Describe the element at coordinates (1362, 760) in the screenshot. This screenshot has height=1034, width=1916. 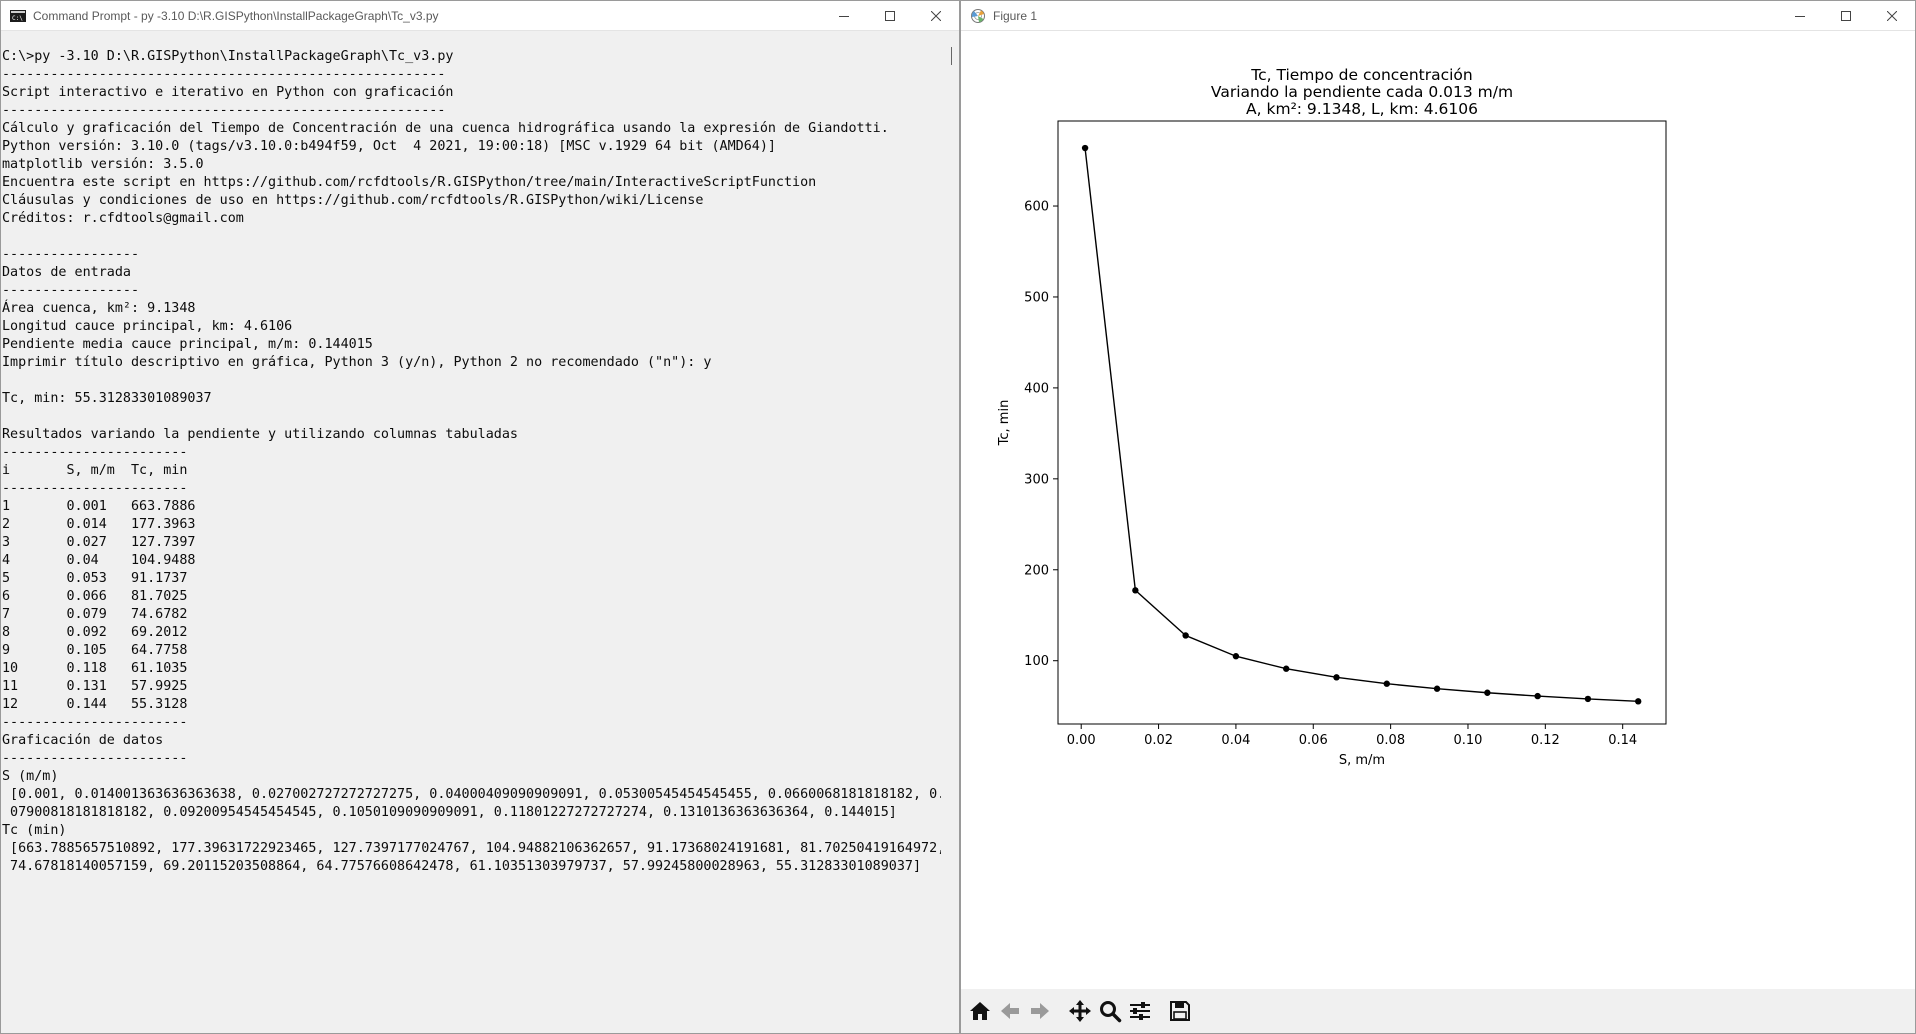
I see `x-axis-label: S, m/m` at that location.